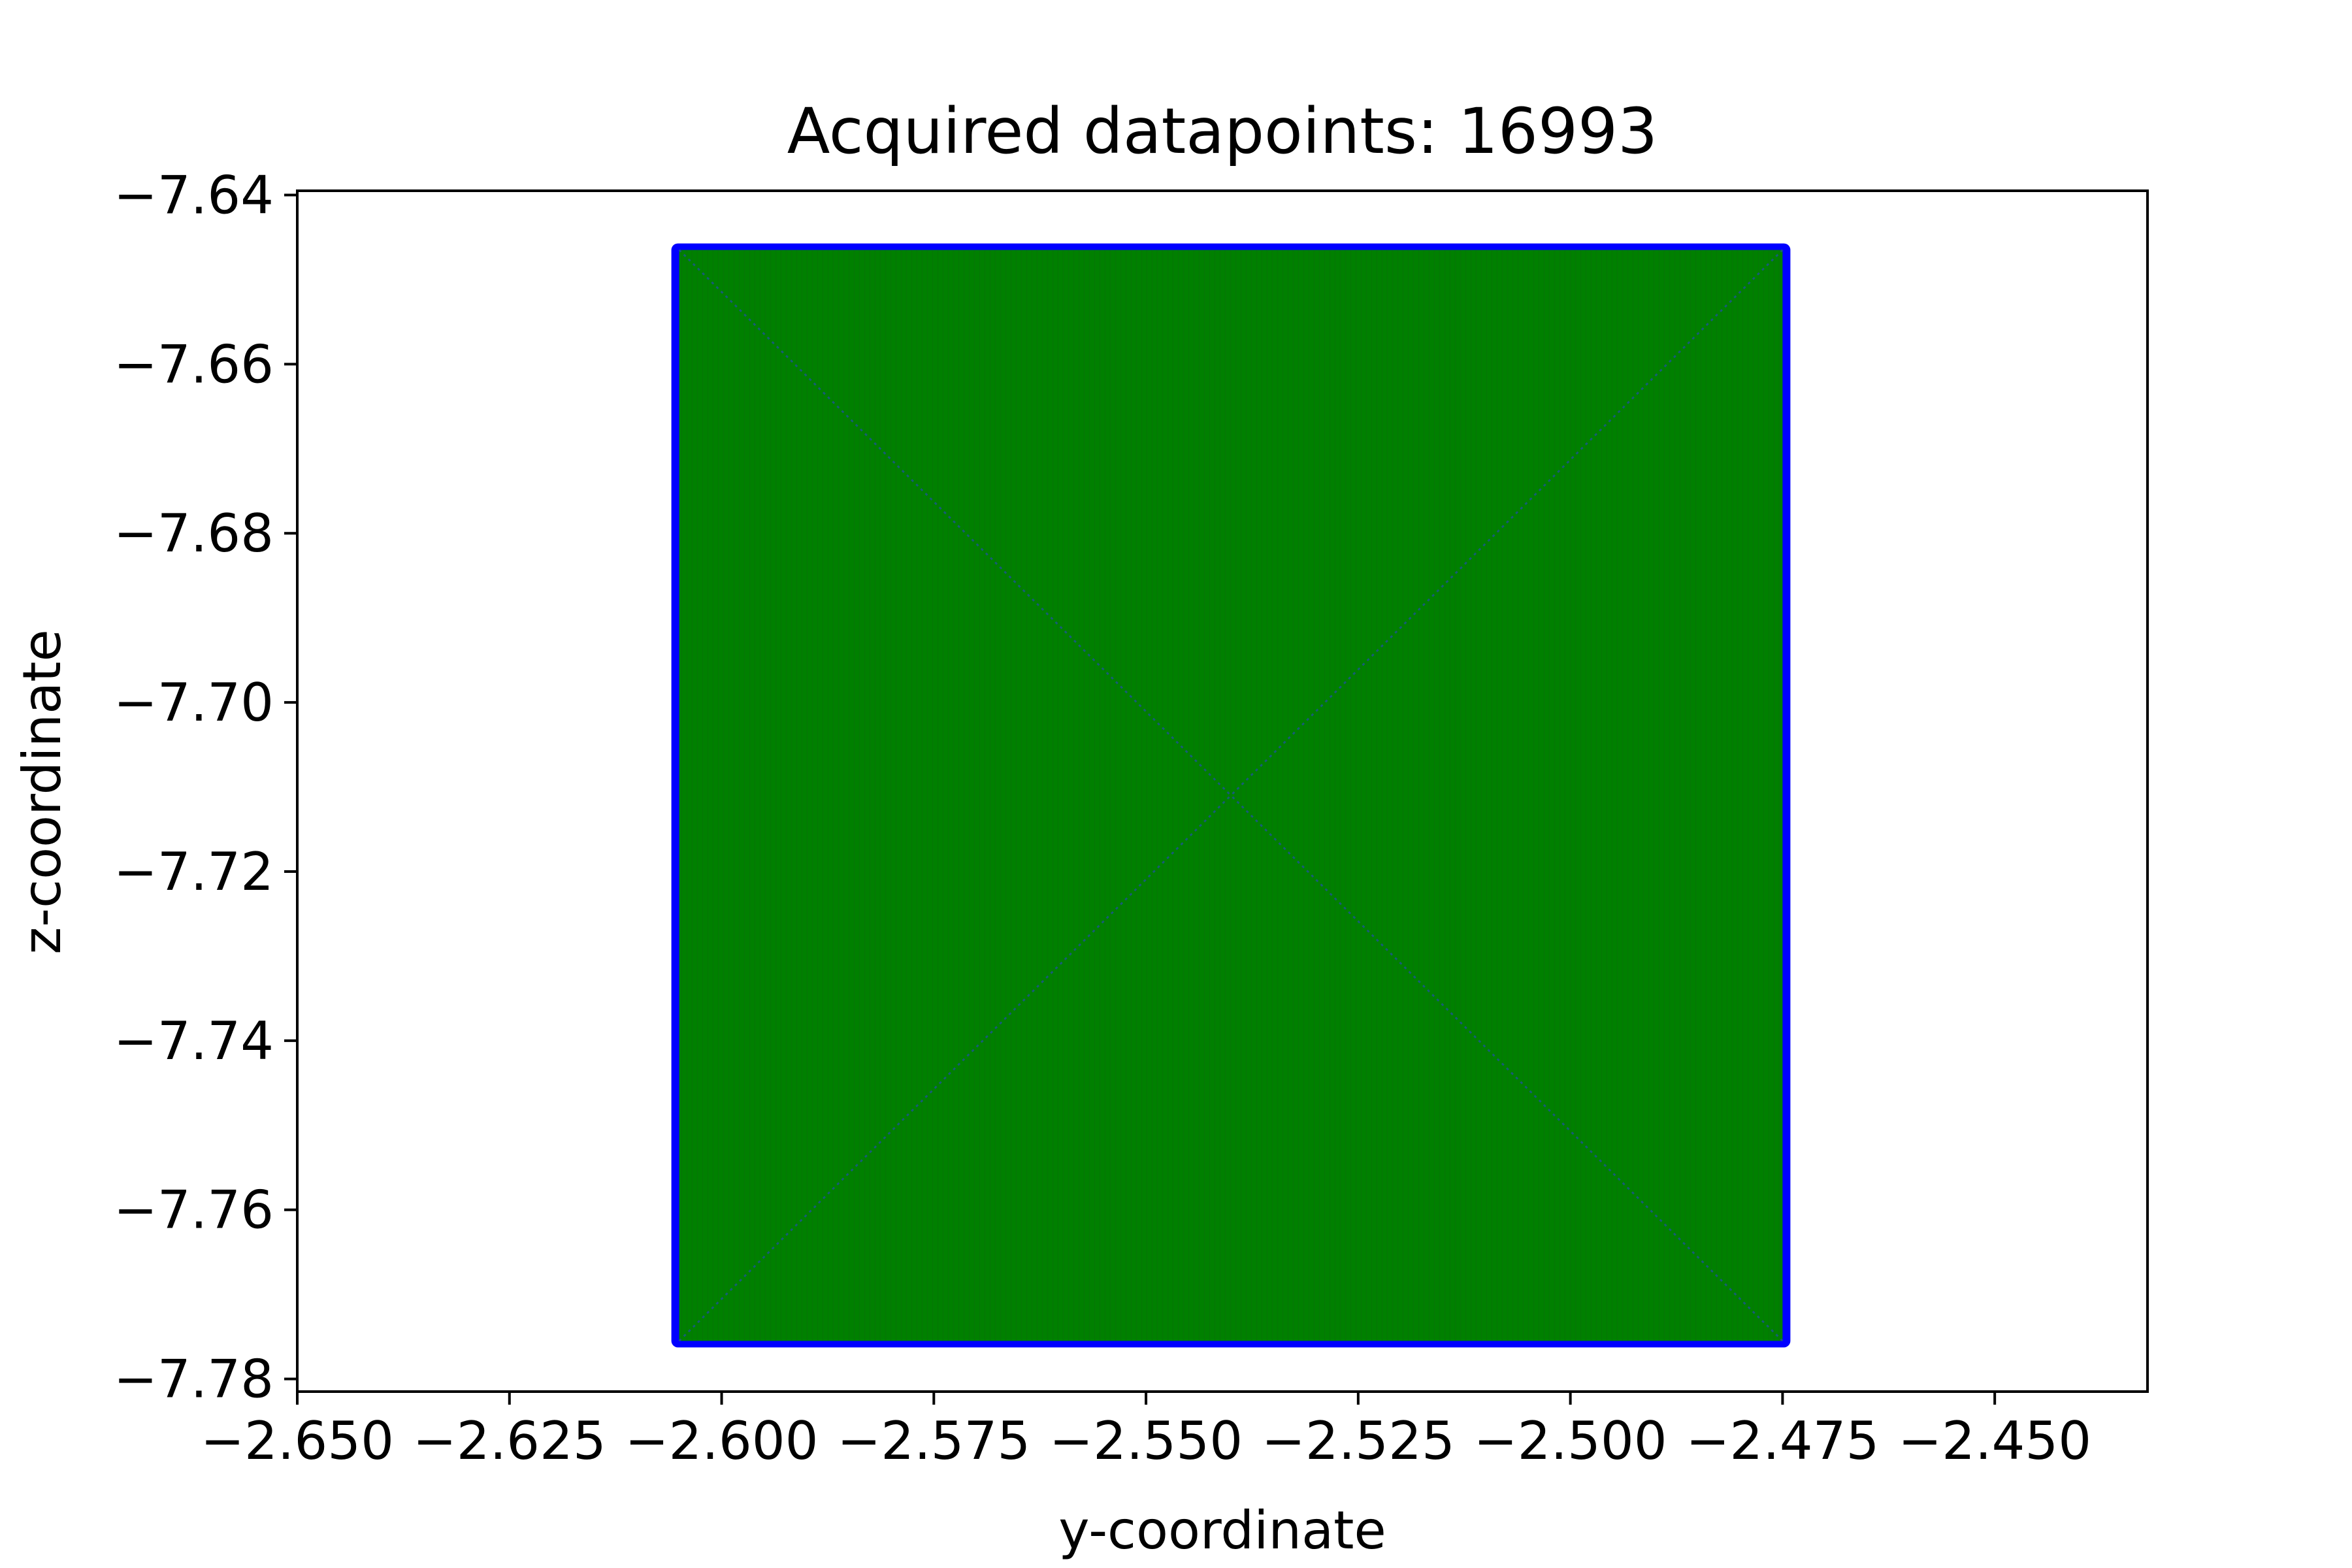 This screenshot has height=1568, width=2352. What do you see at coordinates (194, 1379) in the screenshot?
I see `y-tick-label: −7.78` at bounding box center [194, 1379].